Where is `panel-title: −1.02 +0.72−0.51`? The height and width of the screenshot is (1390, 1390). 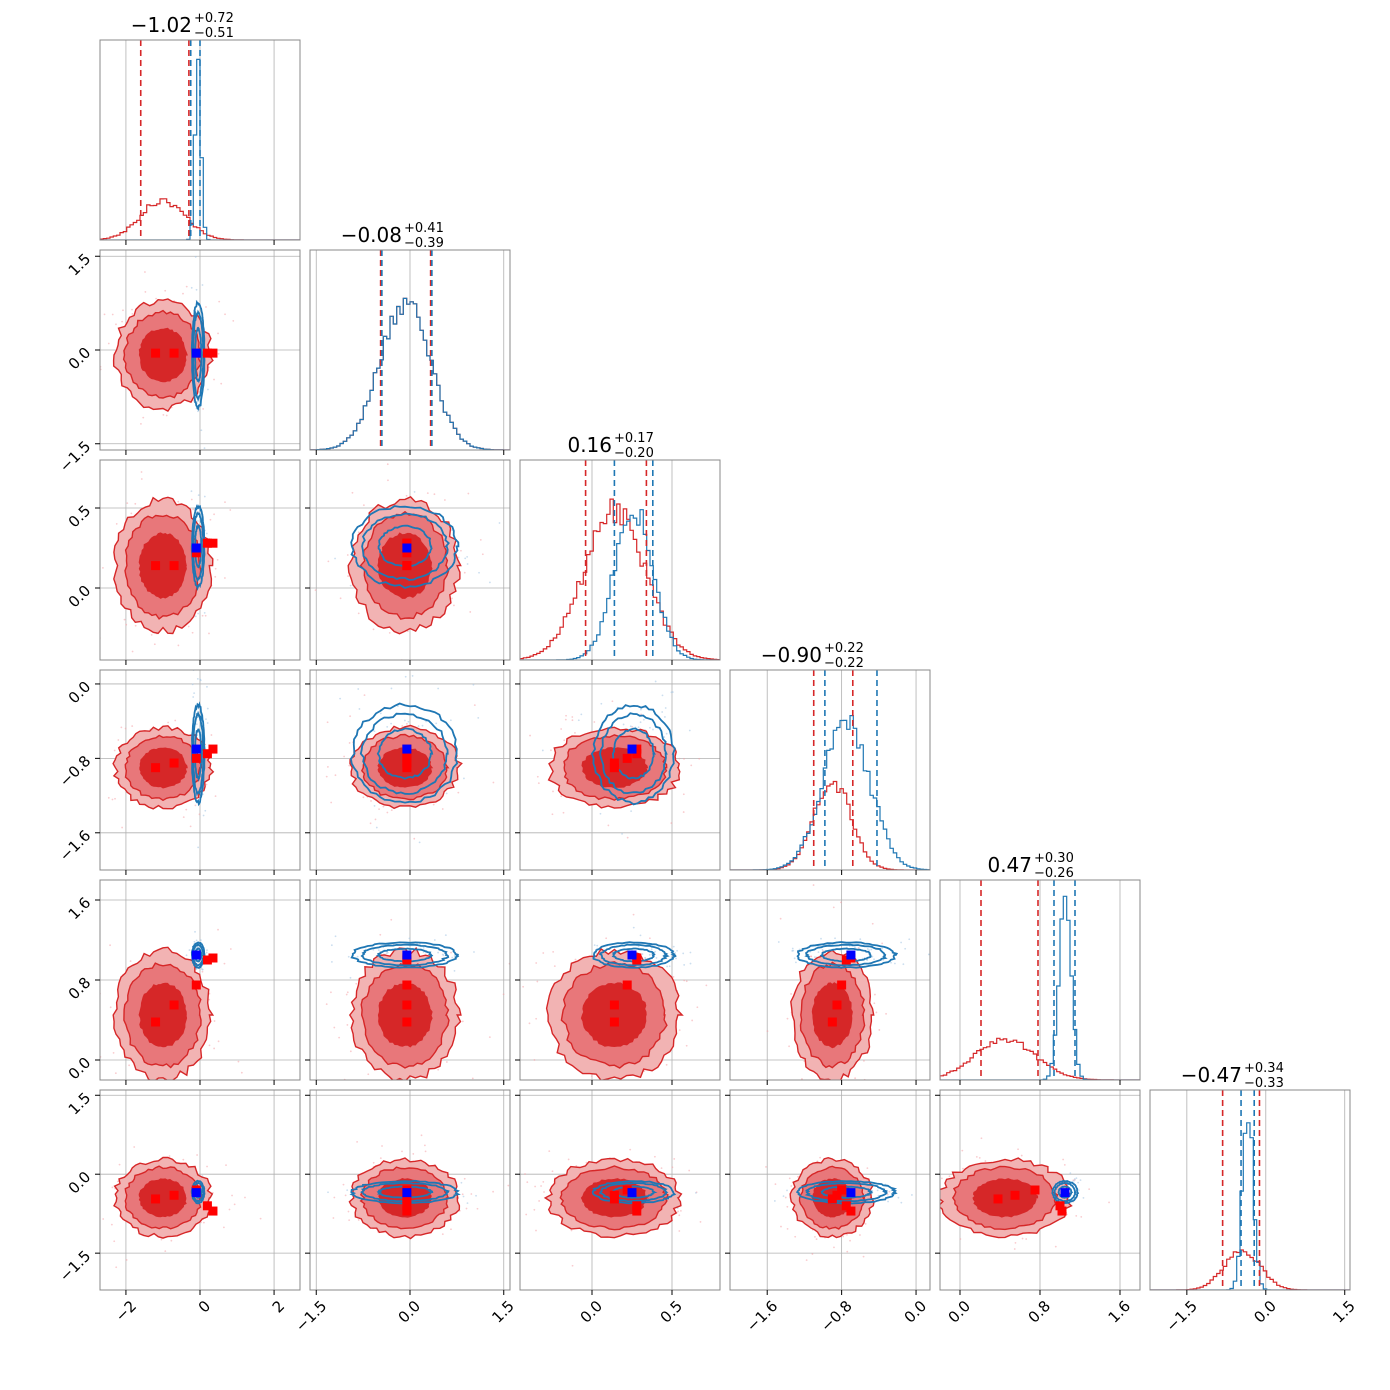 panel-title: −1.02 +0.72−0.51 is located at coordinates (182, 26).